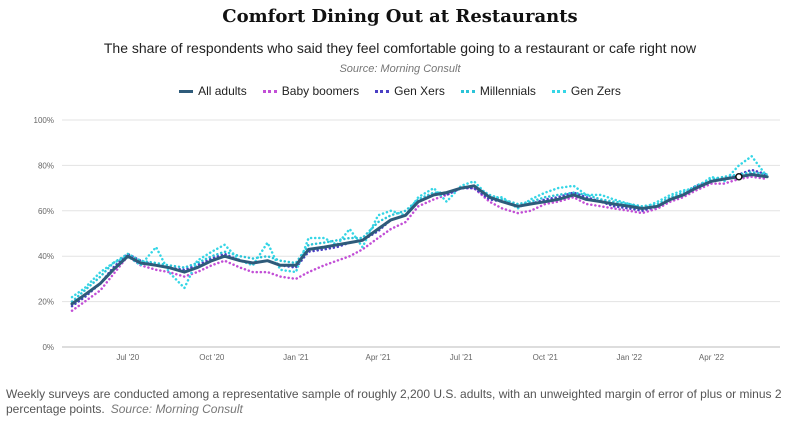  Describe the element at coordinates (212, 357) in the screenshot. I see `x-tick-label: Oct '20` at that location.